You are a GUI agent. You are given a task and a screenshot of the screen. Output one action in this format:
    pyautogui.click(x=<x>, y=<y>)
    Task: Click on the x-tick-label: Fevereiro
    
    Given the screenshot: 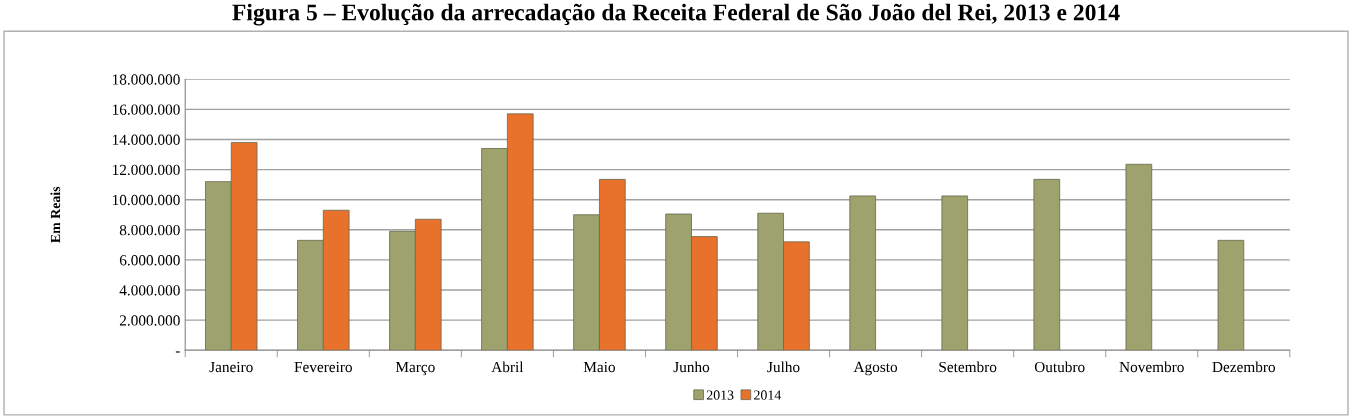 What is the action you would take?
    pyautogui.click(x=323, y=367)
    